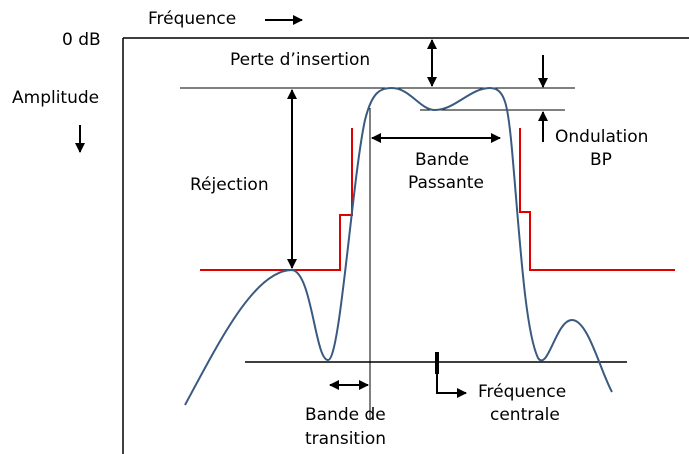 This screenshot has width=689, height=454. What do you see at coordinates (345, 439) in the screenshot?
I see `transition-label: transition` at bounding box center [345, 439].